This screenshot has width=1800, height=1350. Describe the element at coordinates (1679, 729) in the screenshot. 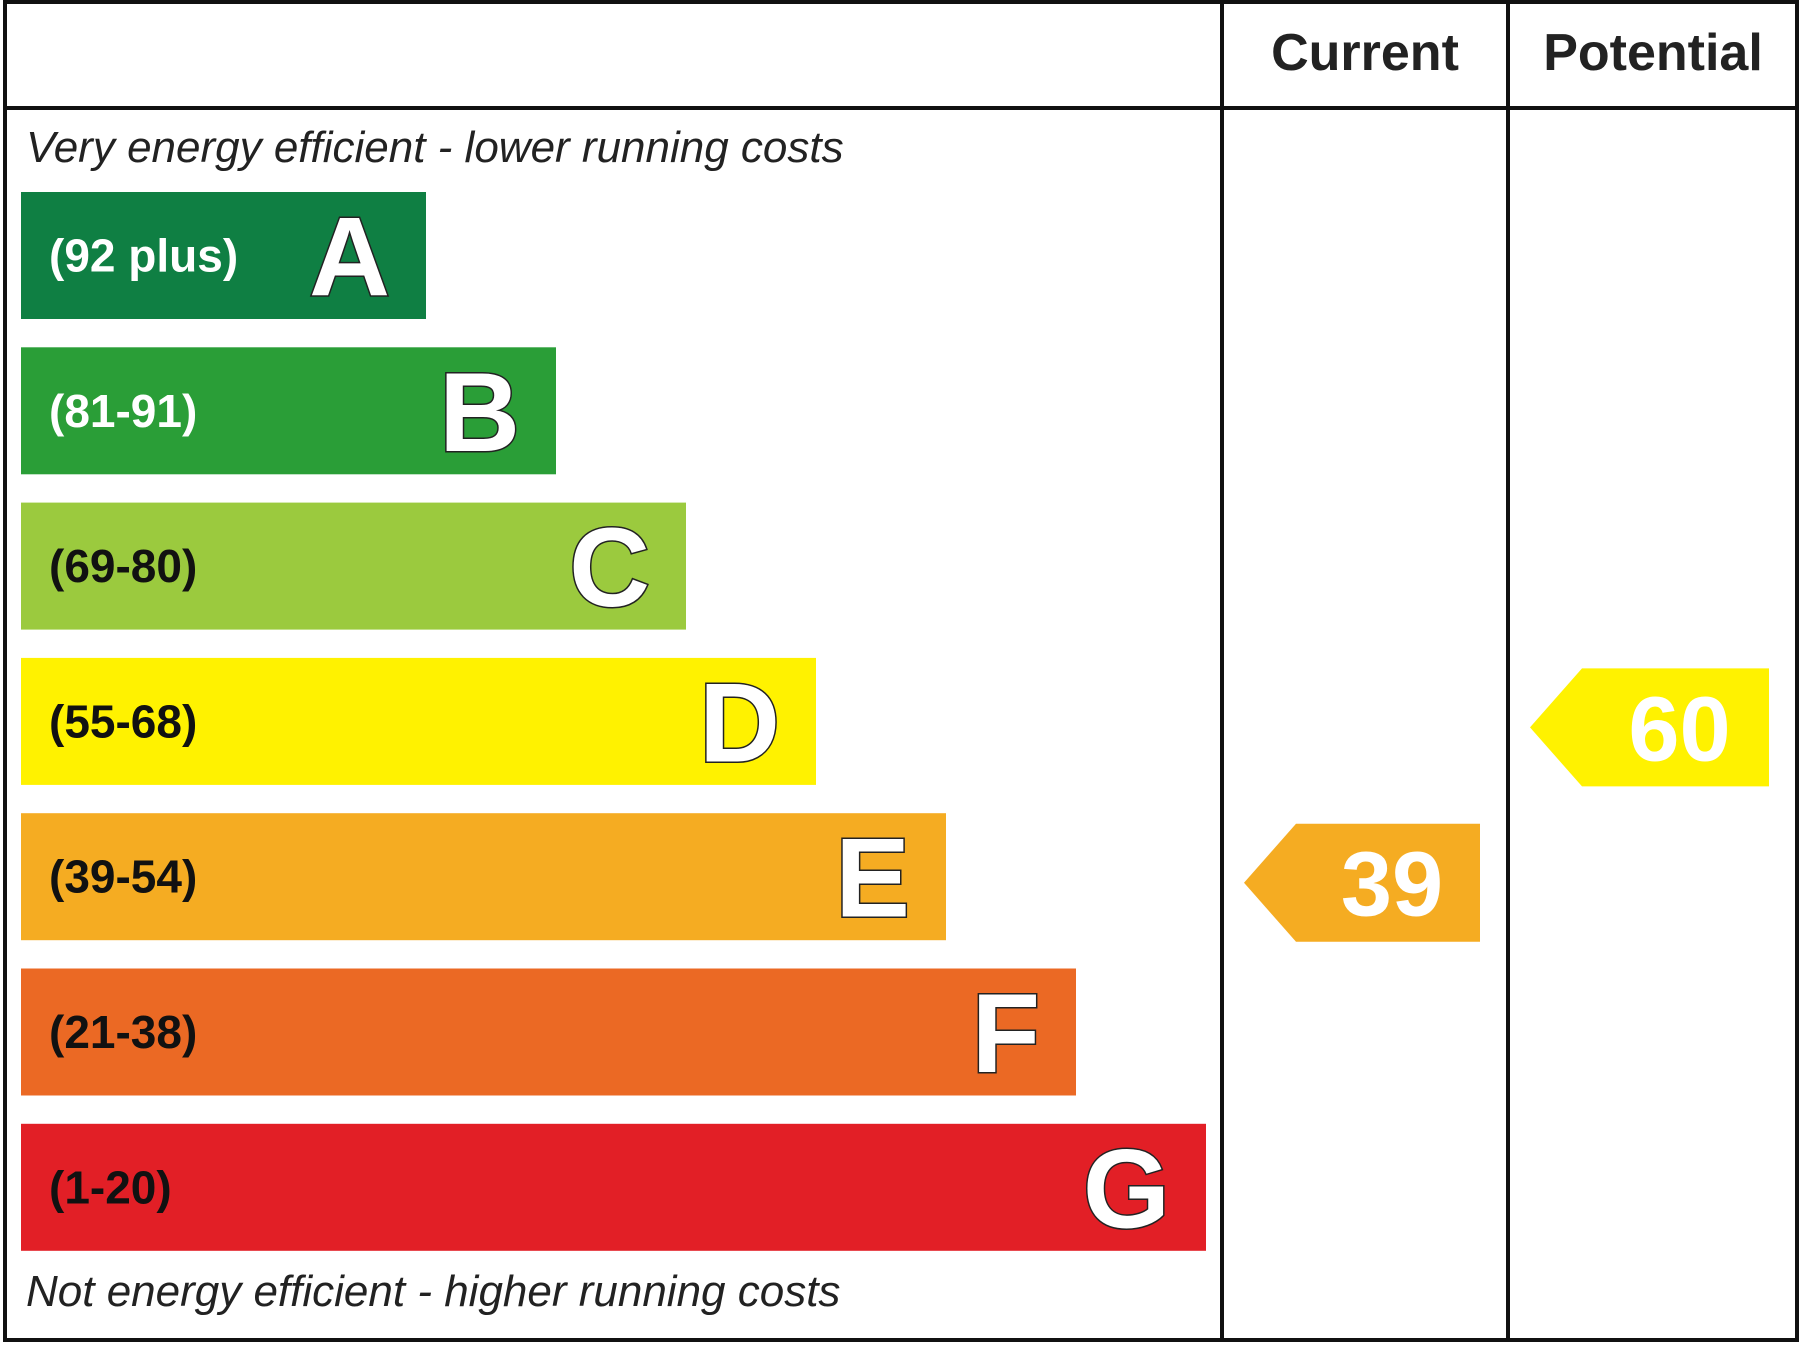

I see `potential-rating-value: 60` at that location.